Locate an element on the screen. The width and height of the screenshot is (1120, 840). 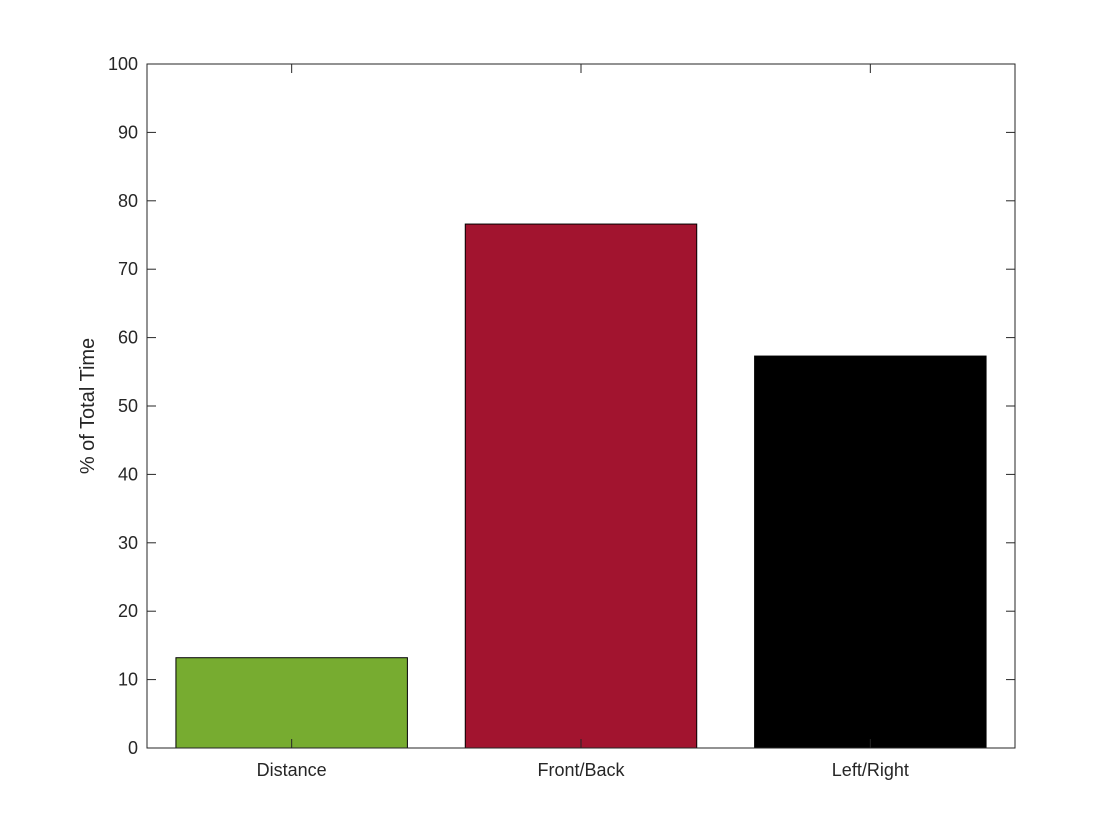
y-tick-label: 90 is located at coordinates (128, 132).